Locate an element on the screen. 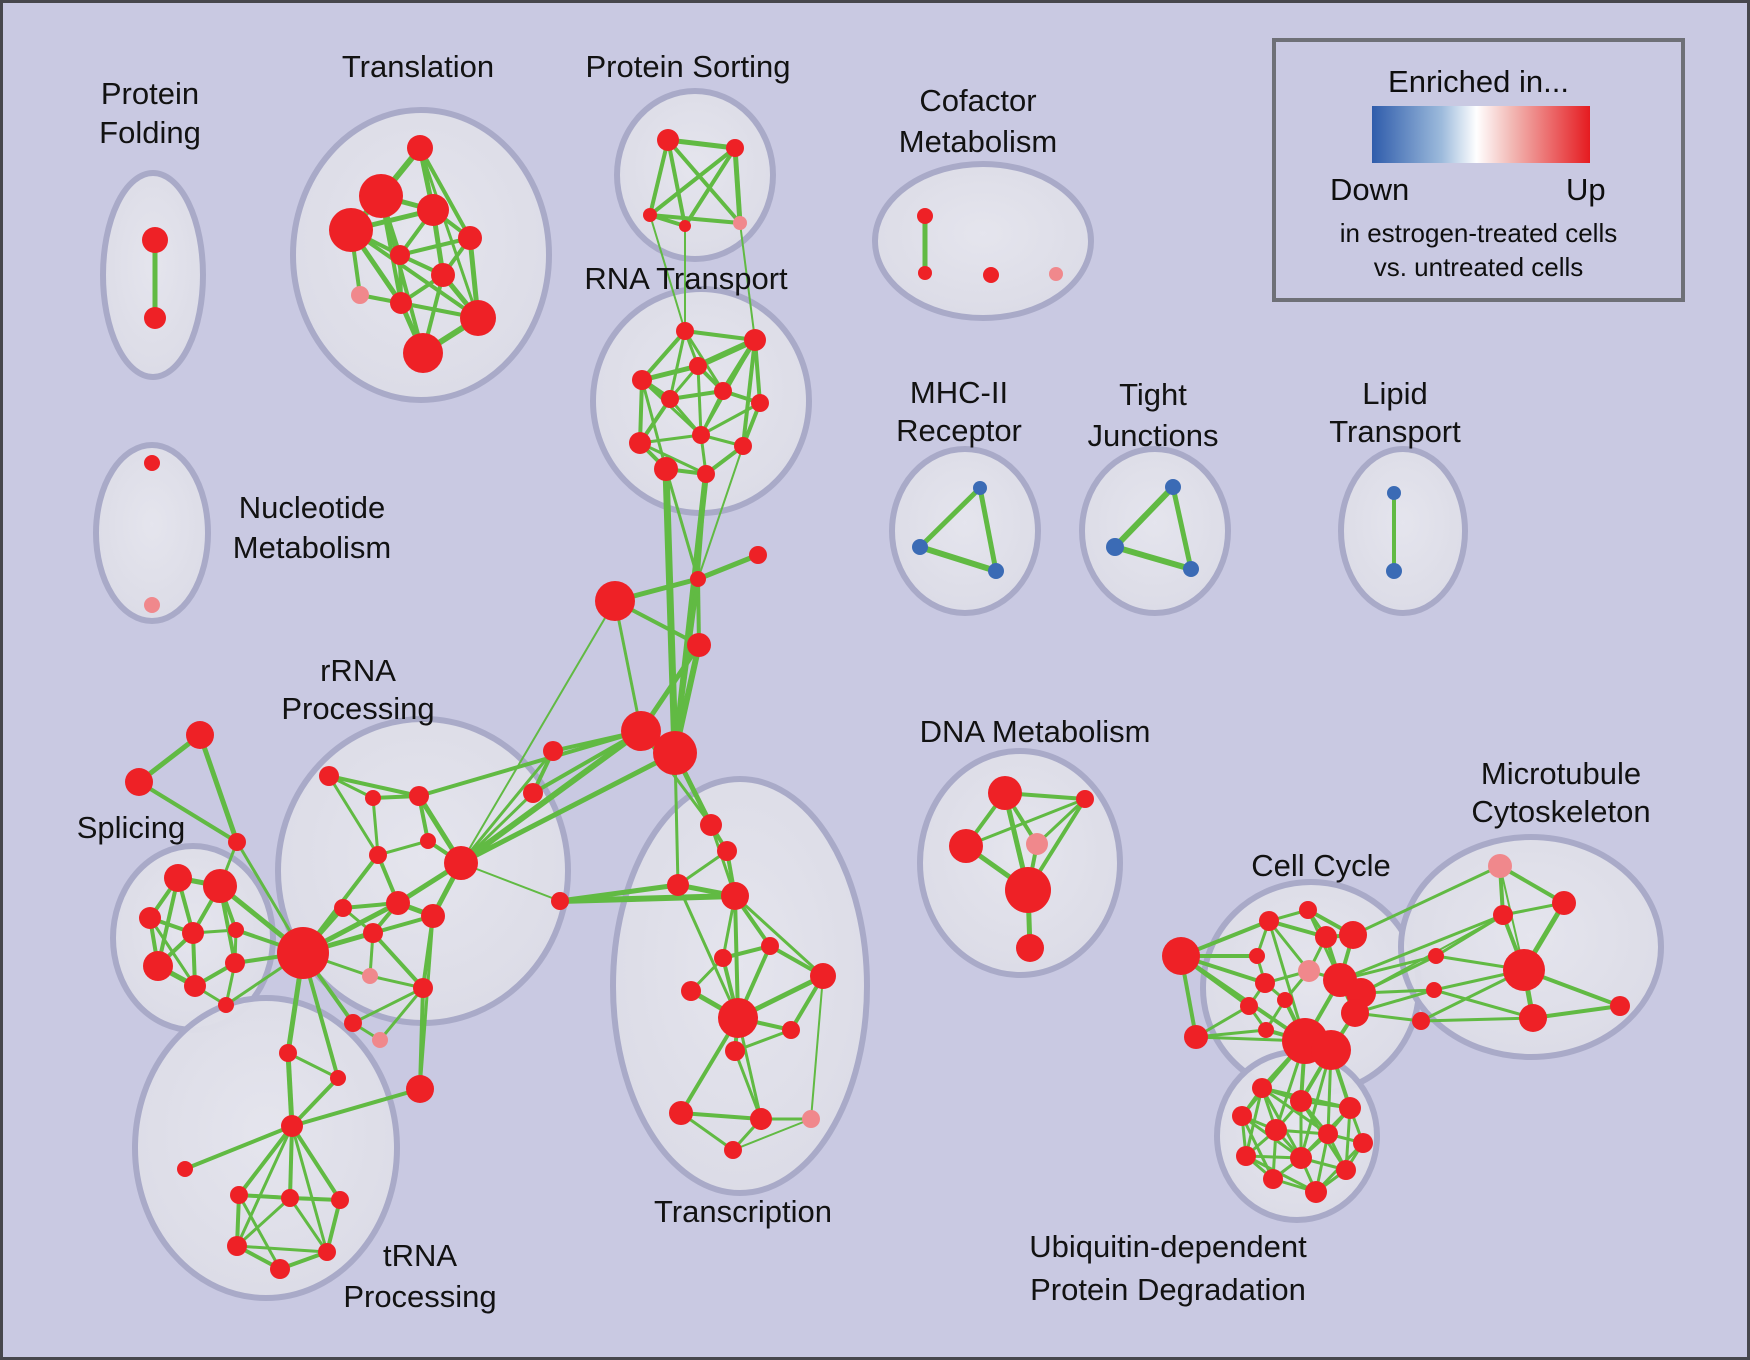  cluster-mhc-ii-receptor-label-line1: MHC-II is located at coordinates (959, 392).